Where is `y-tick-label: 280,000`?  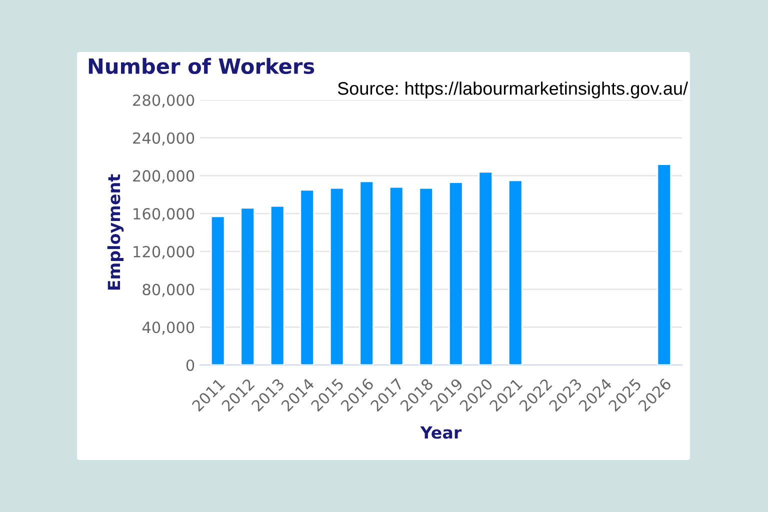
y-tick-label: 280,000 is located at coordinates (163, 101).